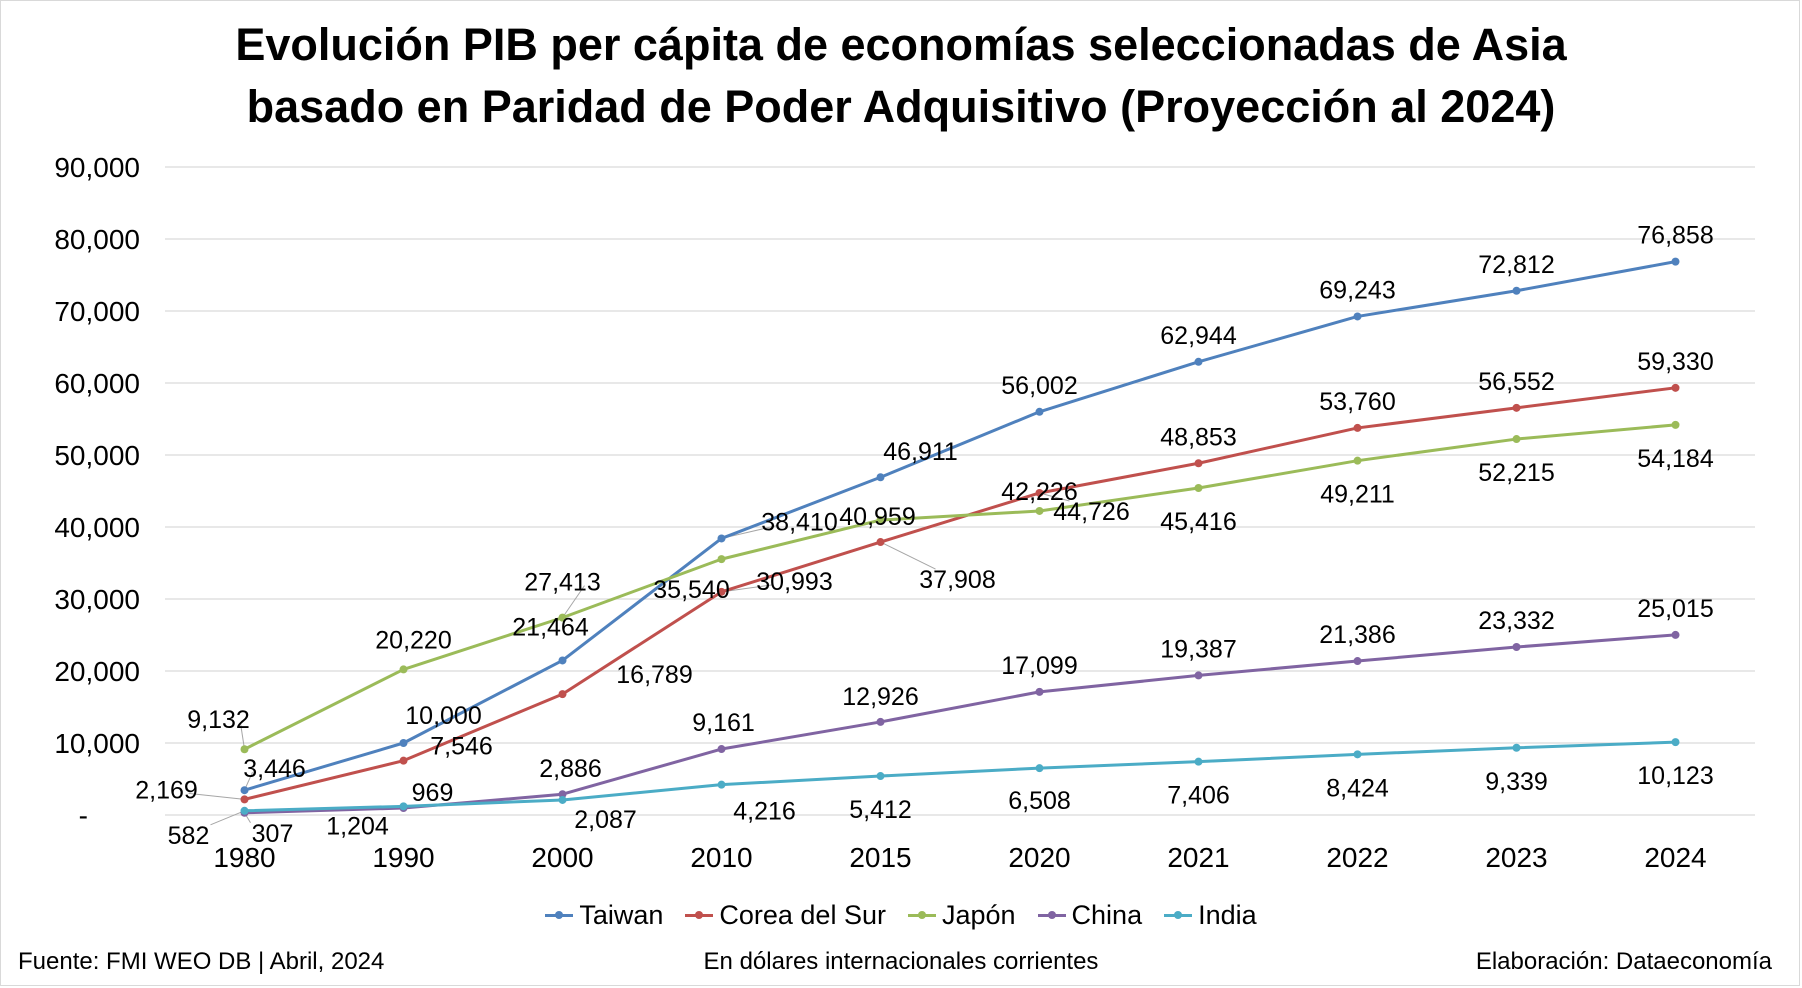 The height and width of the screenshot is (988, 1802). Describe the element at coordinates (1091, 512) in the screenshot. I see `data-label: 44,726` at that location.